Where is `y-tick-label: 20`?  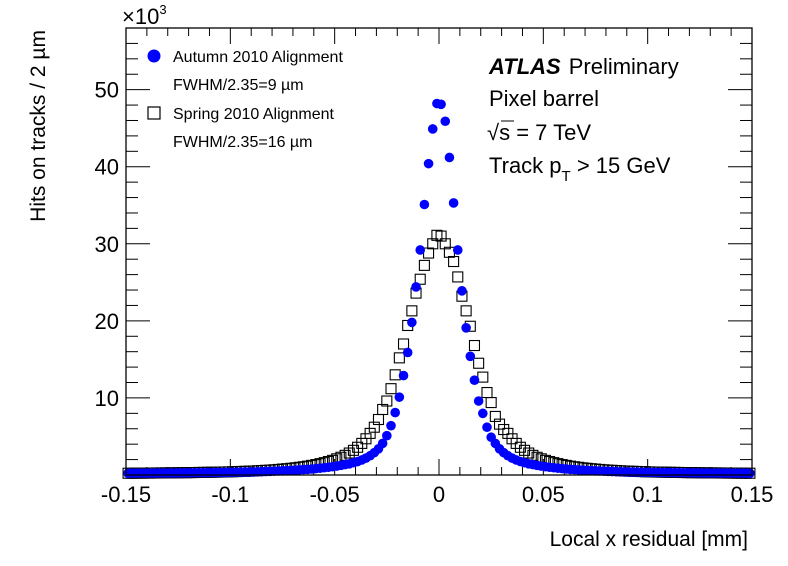
y-tick-label: 20 is located at coordinates (107, 321).